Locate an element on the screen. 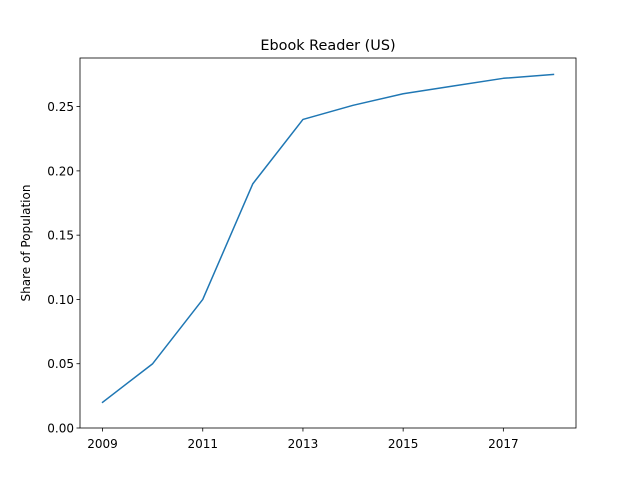 Image resolution: width=640 pixels, height=480 pixels. y-tick-label: 0.10 is located at coordinates (60, 300).